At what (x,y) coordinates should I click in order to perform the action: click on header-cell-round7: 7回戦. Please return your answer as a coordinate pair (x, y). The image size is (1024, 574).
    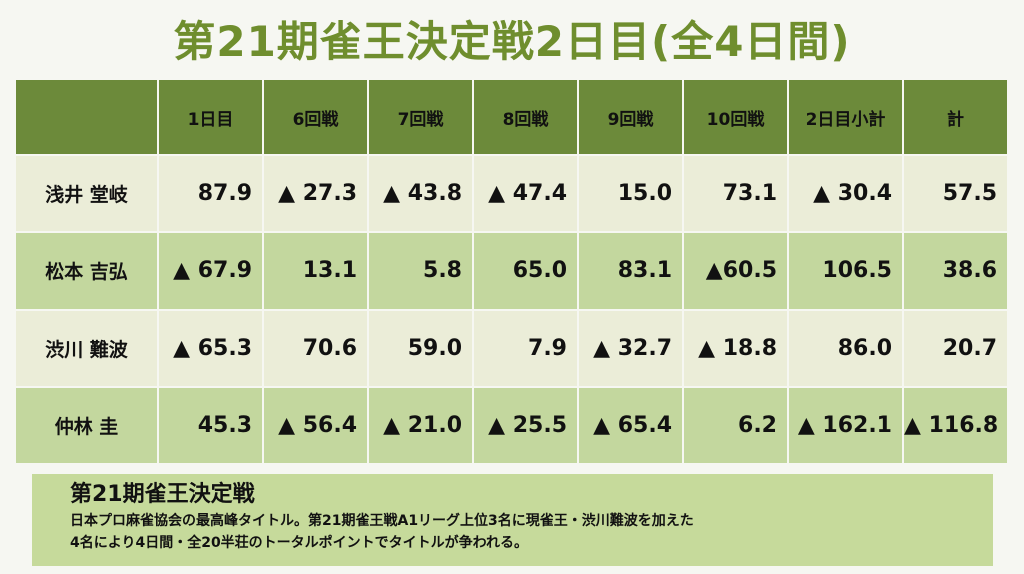
    Looking at the image, I should click on (420, 117).